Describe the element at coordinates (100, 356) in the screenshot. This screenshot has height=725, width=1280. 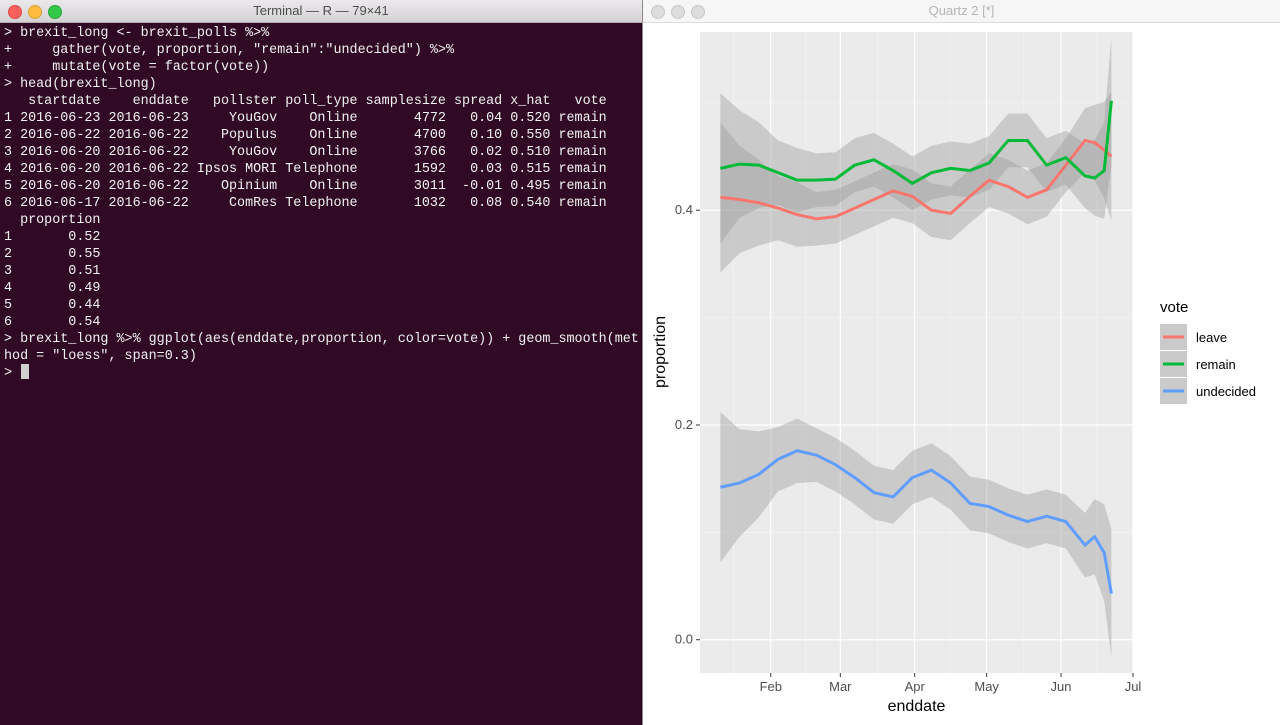
I see `terminal-line: hod = "loess", span=0.3)` at that location.